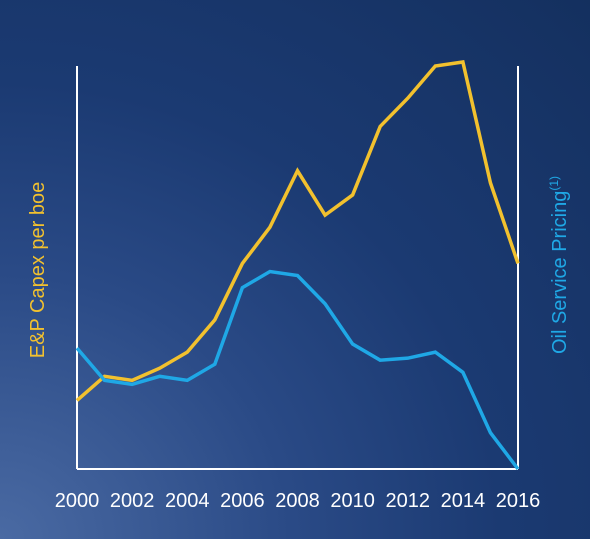  I want to click on right-axis-title: Oil Service Pricing(1), so click(559, 265).